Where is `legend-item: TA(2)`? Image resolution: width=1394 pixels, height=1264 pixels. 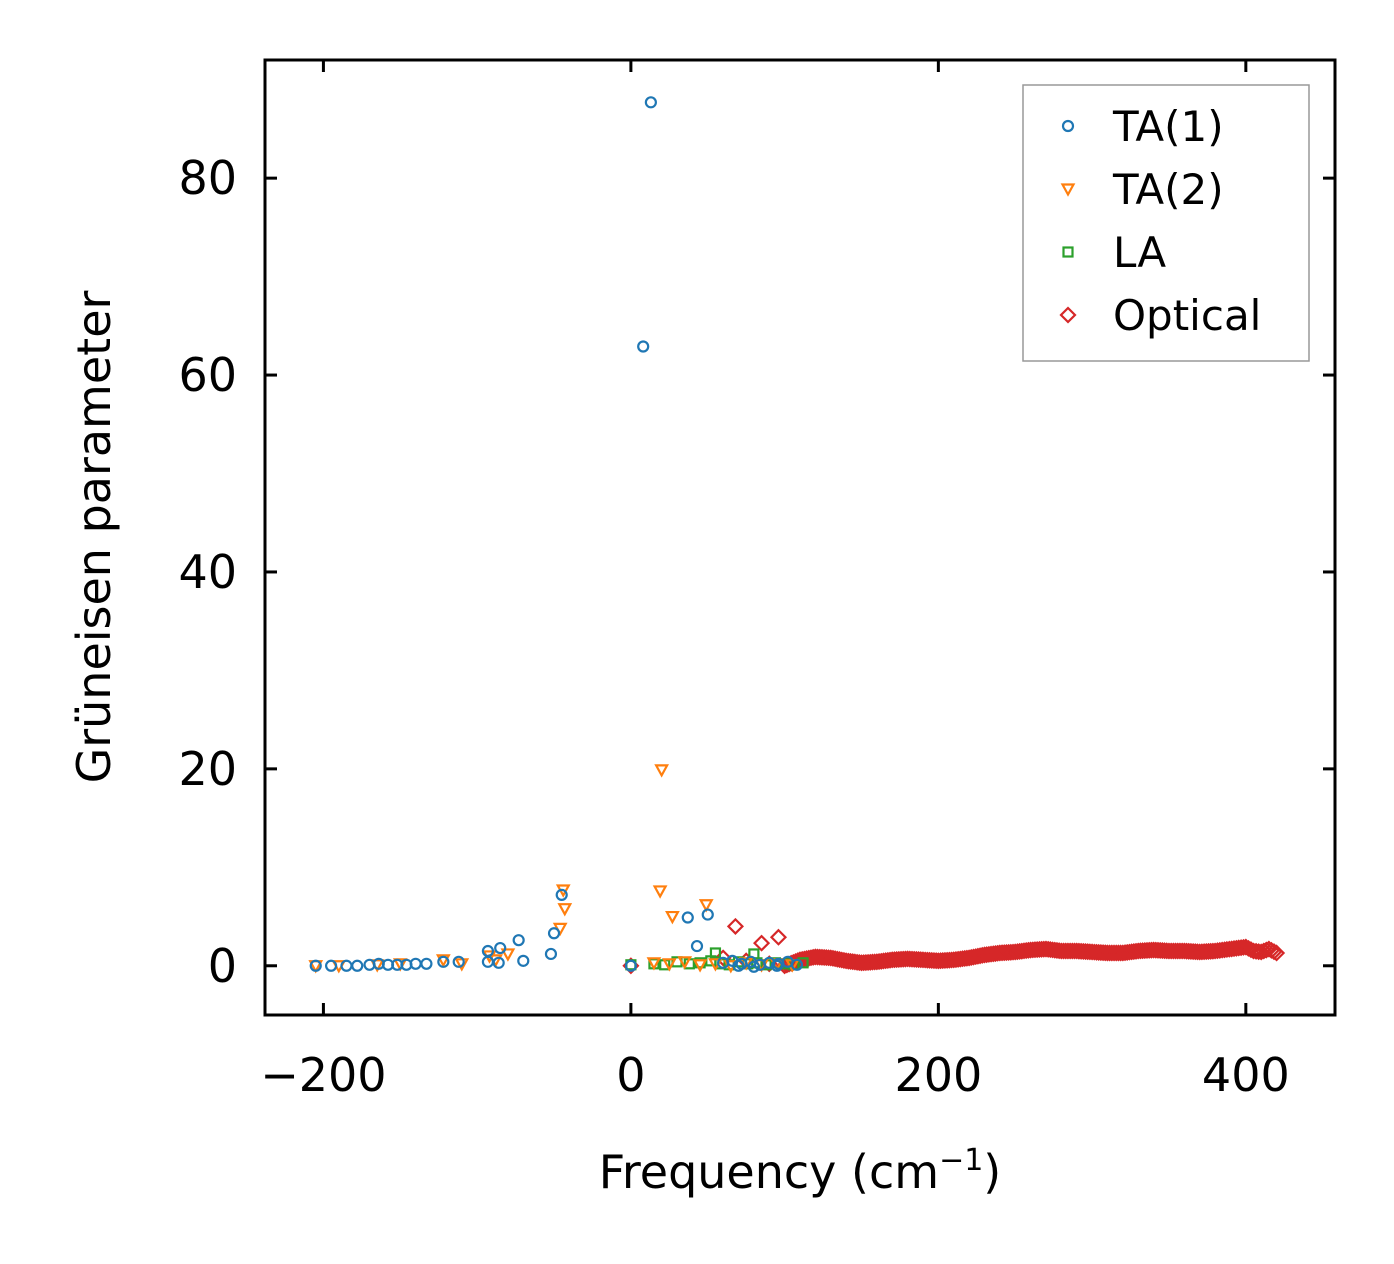
legend-item: TA(2) is located at coordinates (1142, 189).